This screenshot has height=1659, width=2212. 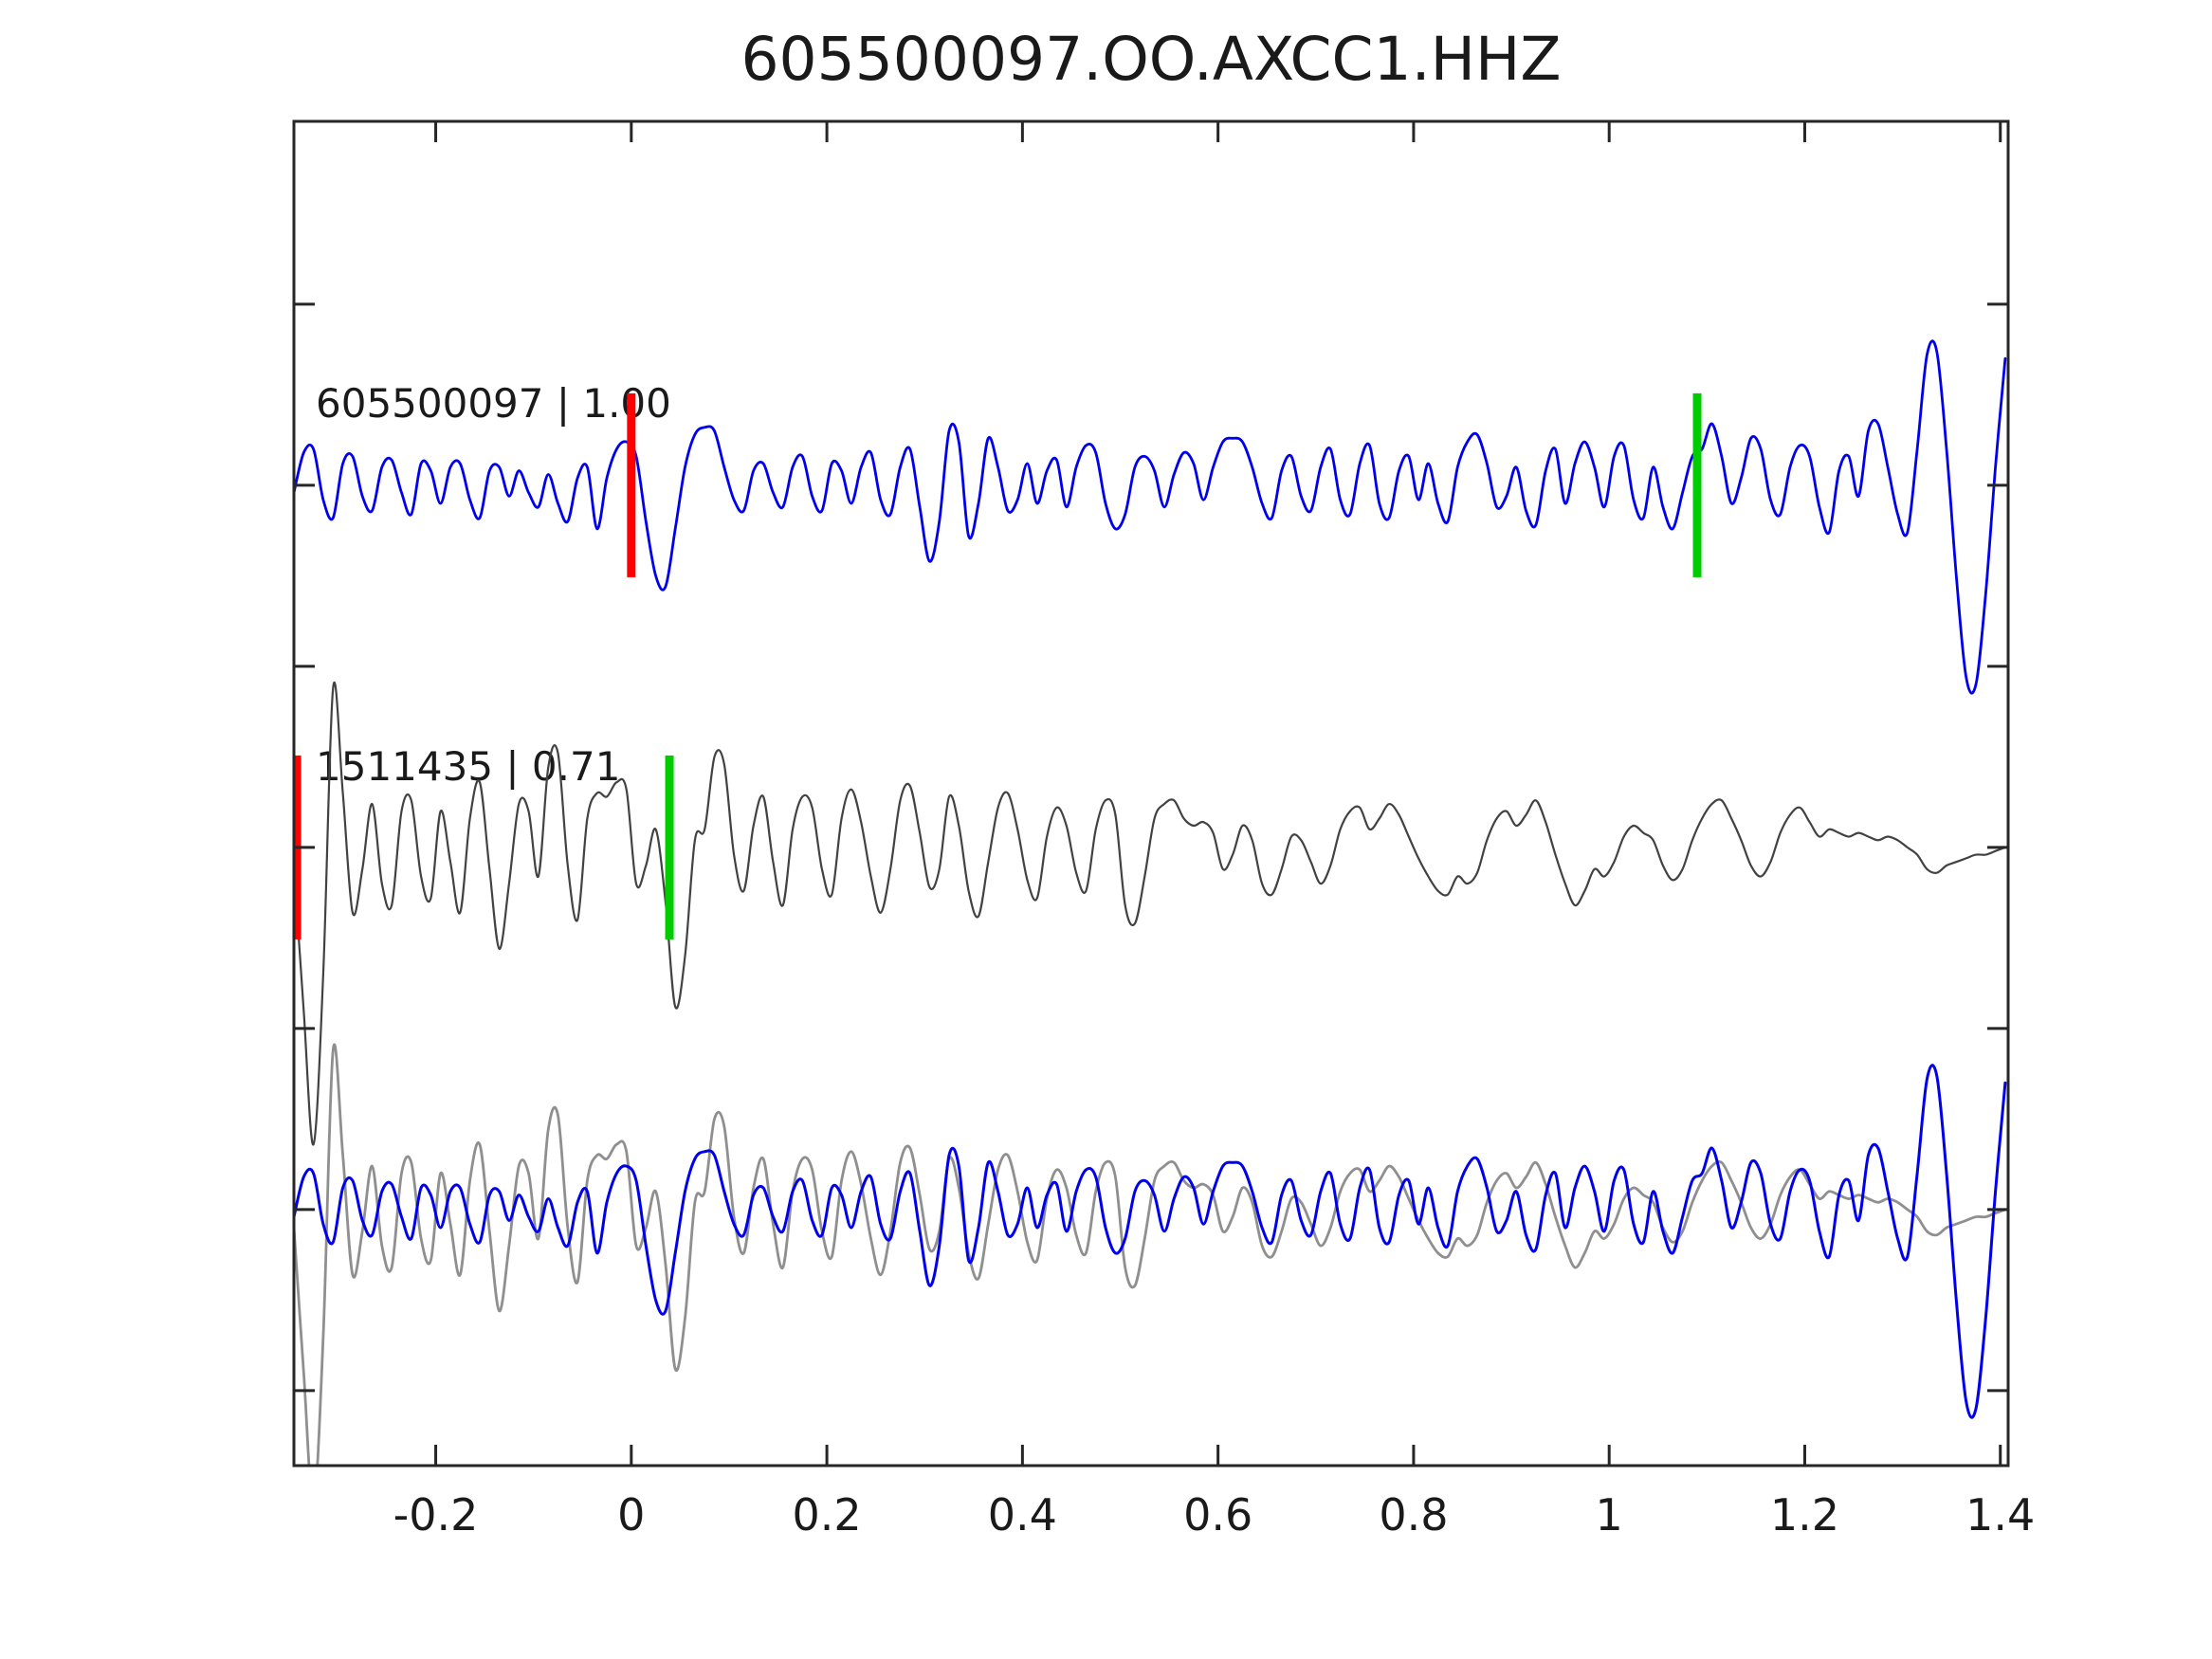 What do you see at coordinates (631, 484) in the screenshot?
I see `pick-marker-template-pick-red` at bounding box center [631, 484].